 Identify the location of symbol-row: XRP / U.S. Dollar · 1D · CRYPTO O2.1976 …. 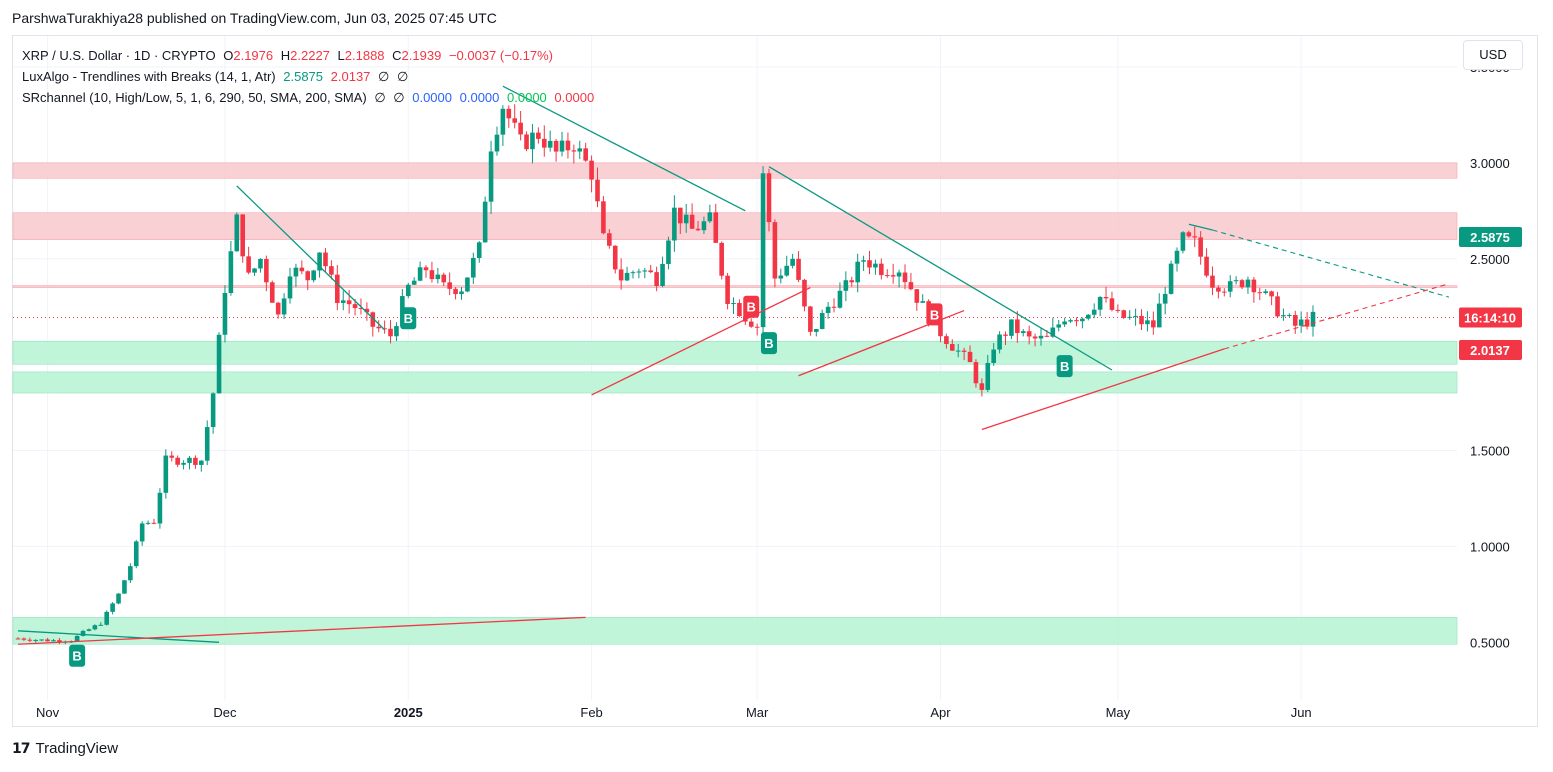
(310, 55).